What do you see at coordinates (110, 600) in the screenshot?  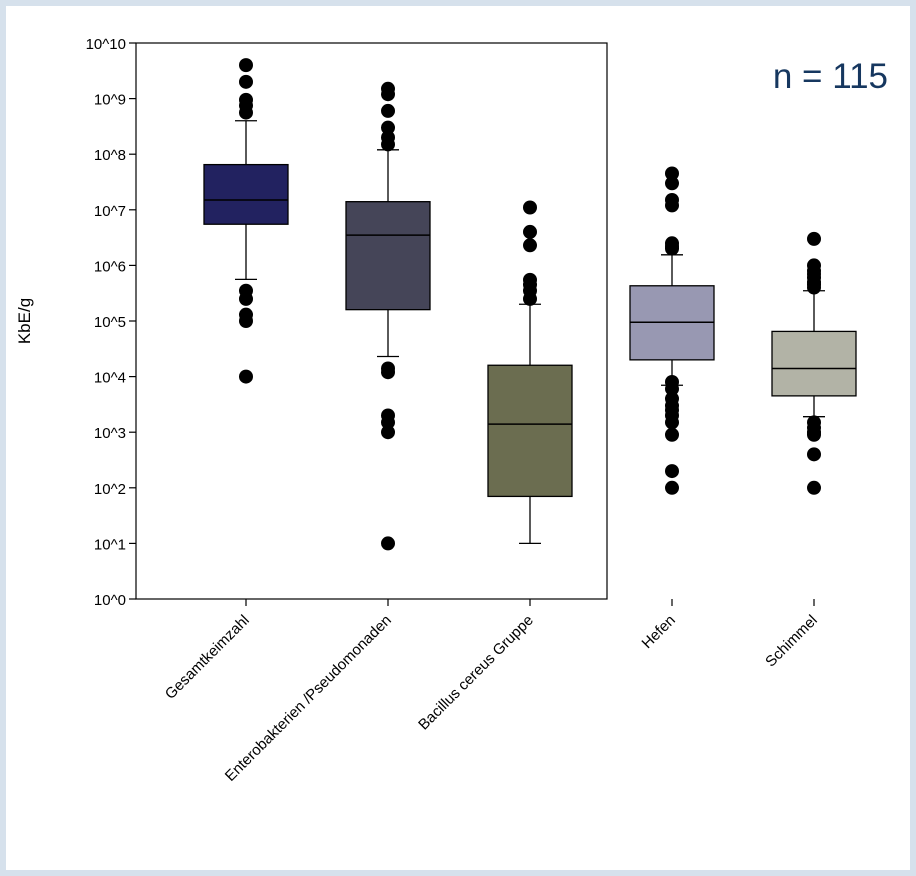 I see `y-tick-label: 10^0` at bounding box center [110, 600].